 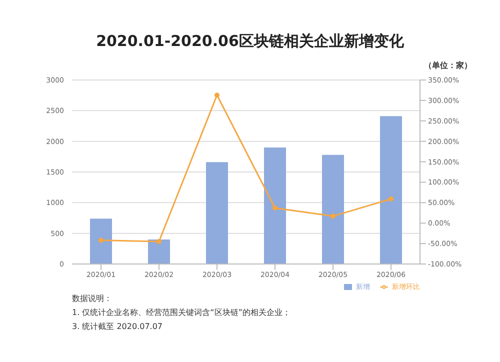 What do you see at coordinates (92, 299) in the screenshot?
I see `text: 数据说明：` at bounding box center [92, 299].